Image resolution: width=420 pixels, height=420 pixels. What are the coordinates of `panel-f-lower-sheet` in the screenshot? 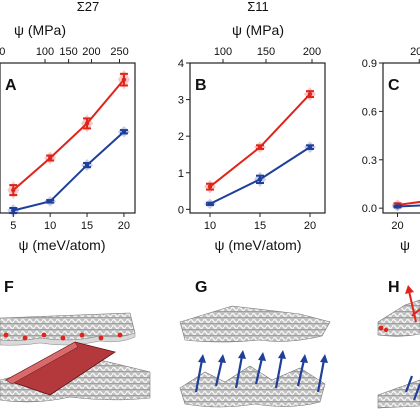 It's located at (75, 372).